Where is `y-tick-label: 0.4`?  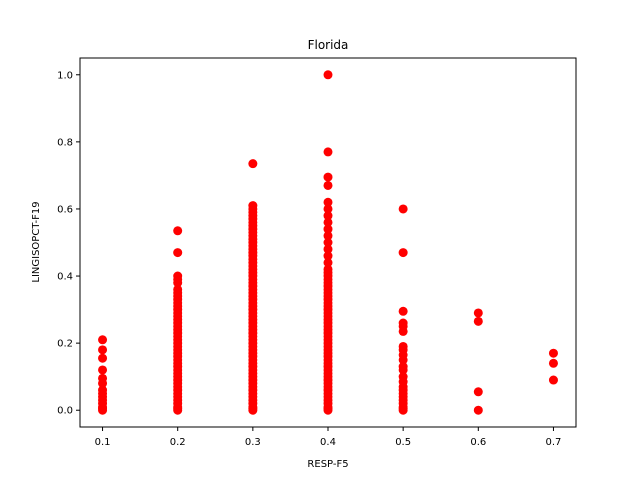 y-tick-label: 0.4 is located at coordinates (65, 277).